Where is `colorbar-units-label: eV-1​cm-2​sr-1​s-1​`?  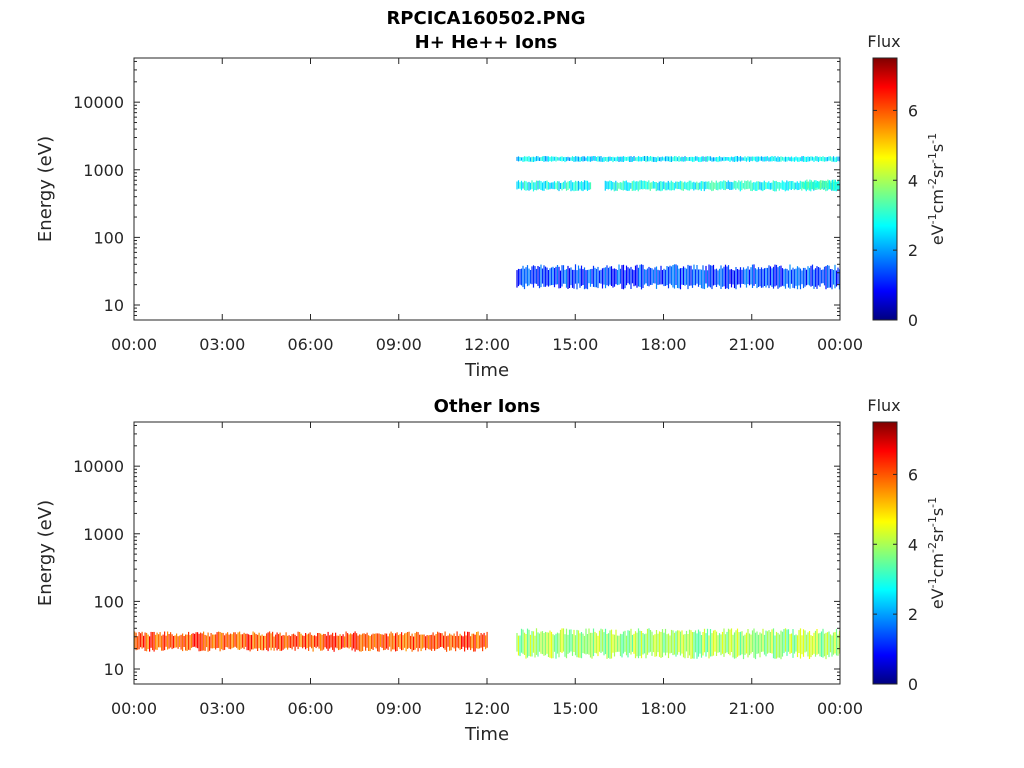 colorbar-units-label: eV-1​cm-2​sr-1​s-1​ is located at coordinates (936, 189).